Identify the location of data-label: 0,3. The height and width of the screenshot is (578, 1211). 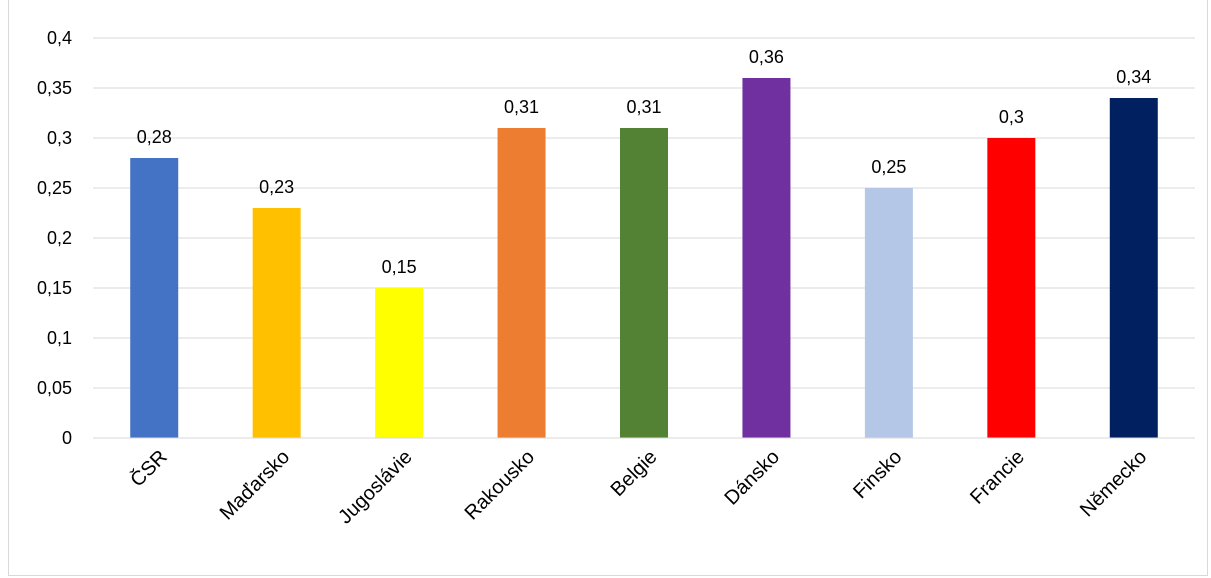
(1011, 117).